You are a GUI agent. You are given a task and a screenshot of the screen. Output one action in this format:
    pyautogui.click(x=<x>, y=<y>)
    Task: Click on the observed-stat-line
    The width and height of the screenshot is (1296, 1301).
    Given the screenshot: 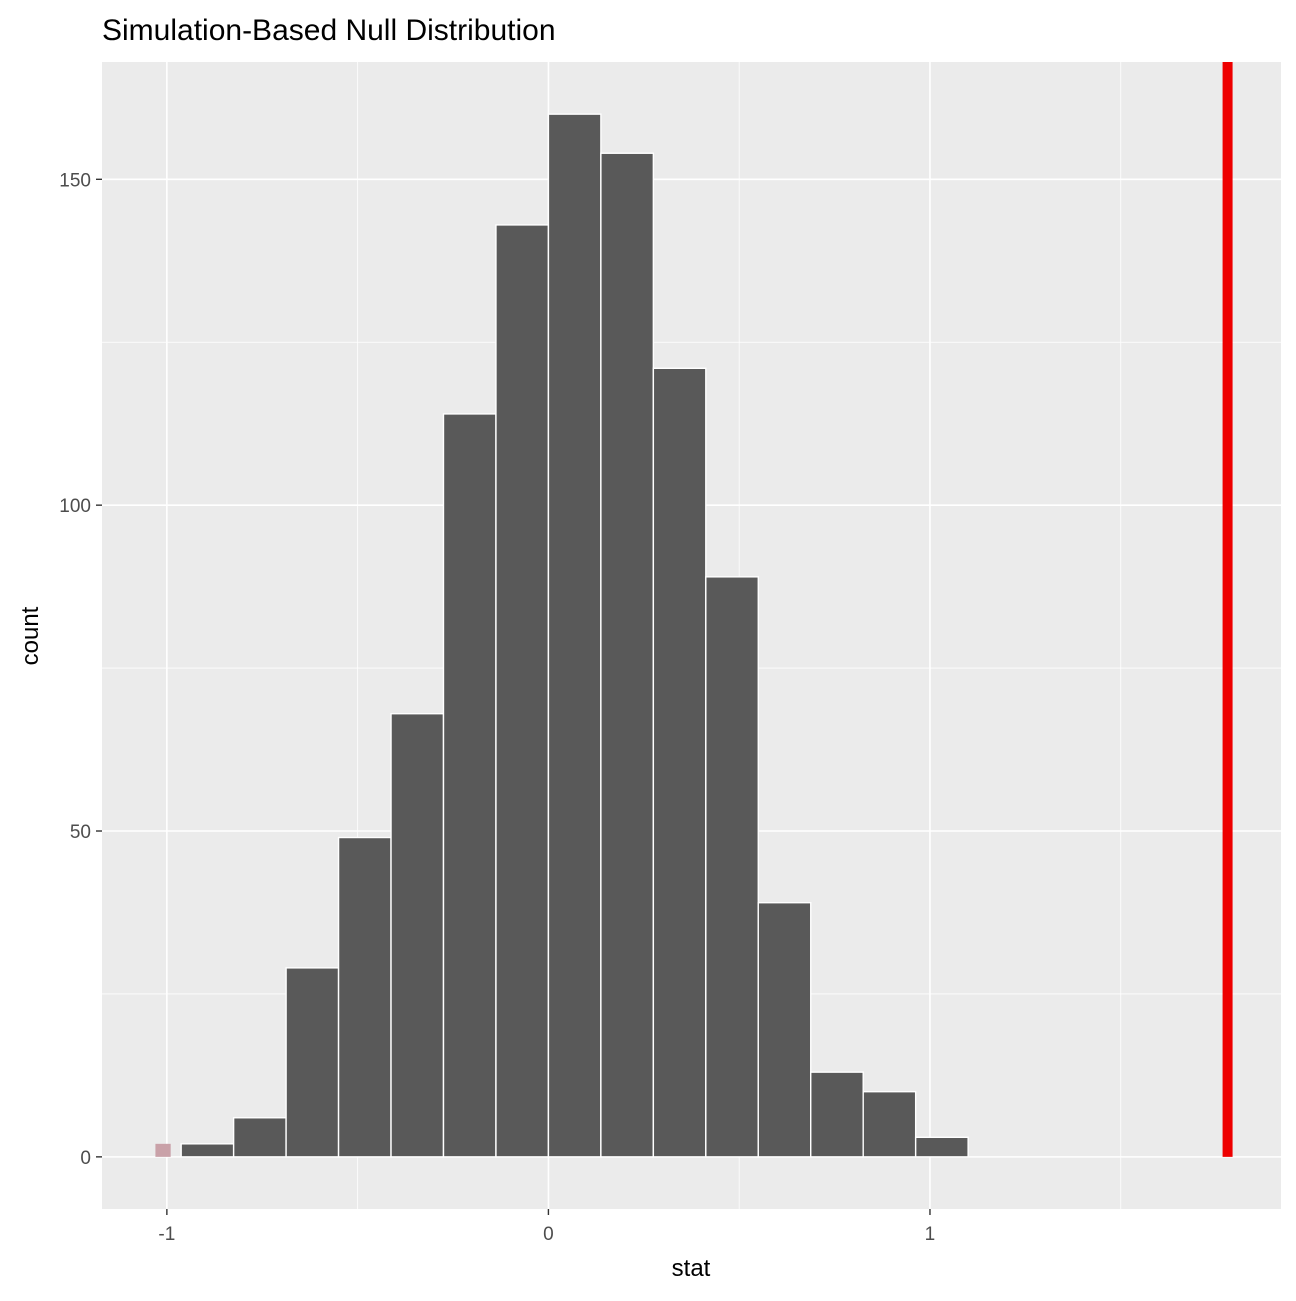 What is the action you would take?
    pyautogui.click(x=1227, y=609)
    